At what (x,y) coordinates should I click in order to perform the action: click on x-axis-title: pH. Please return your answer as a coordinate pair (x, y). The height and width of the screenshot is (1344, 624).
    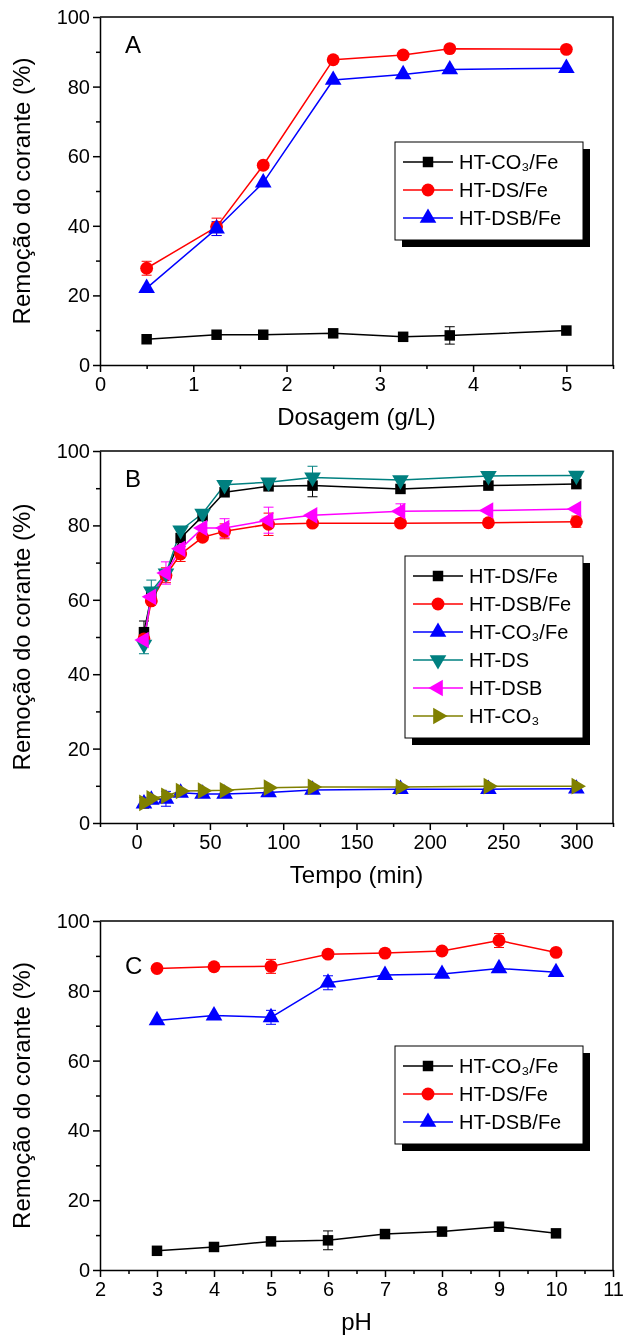
    Looking at the image, I should click on (356, 1321).